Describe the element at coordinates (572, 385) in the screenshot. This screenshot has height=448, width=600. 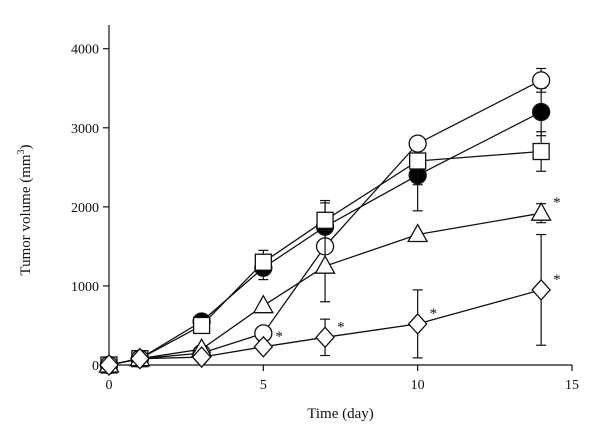
I see `x-tick-label: 15` at that location.